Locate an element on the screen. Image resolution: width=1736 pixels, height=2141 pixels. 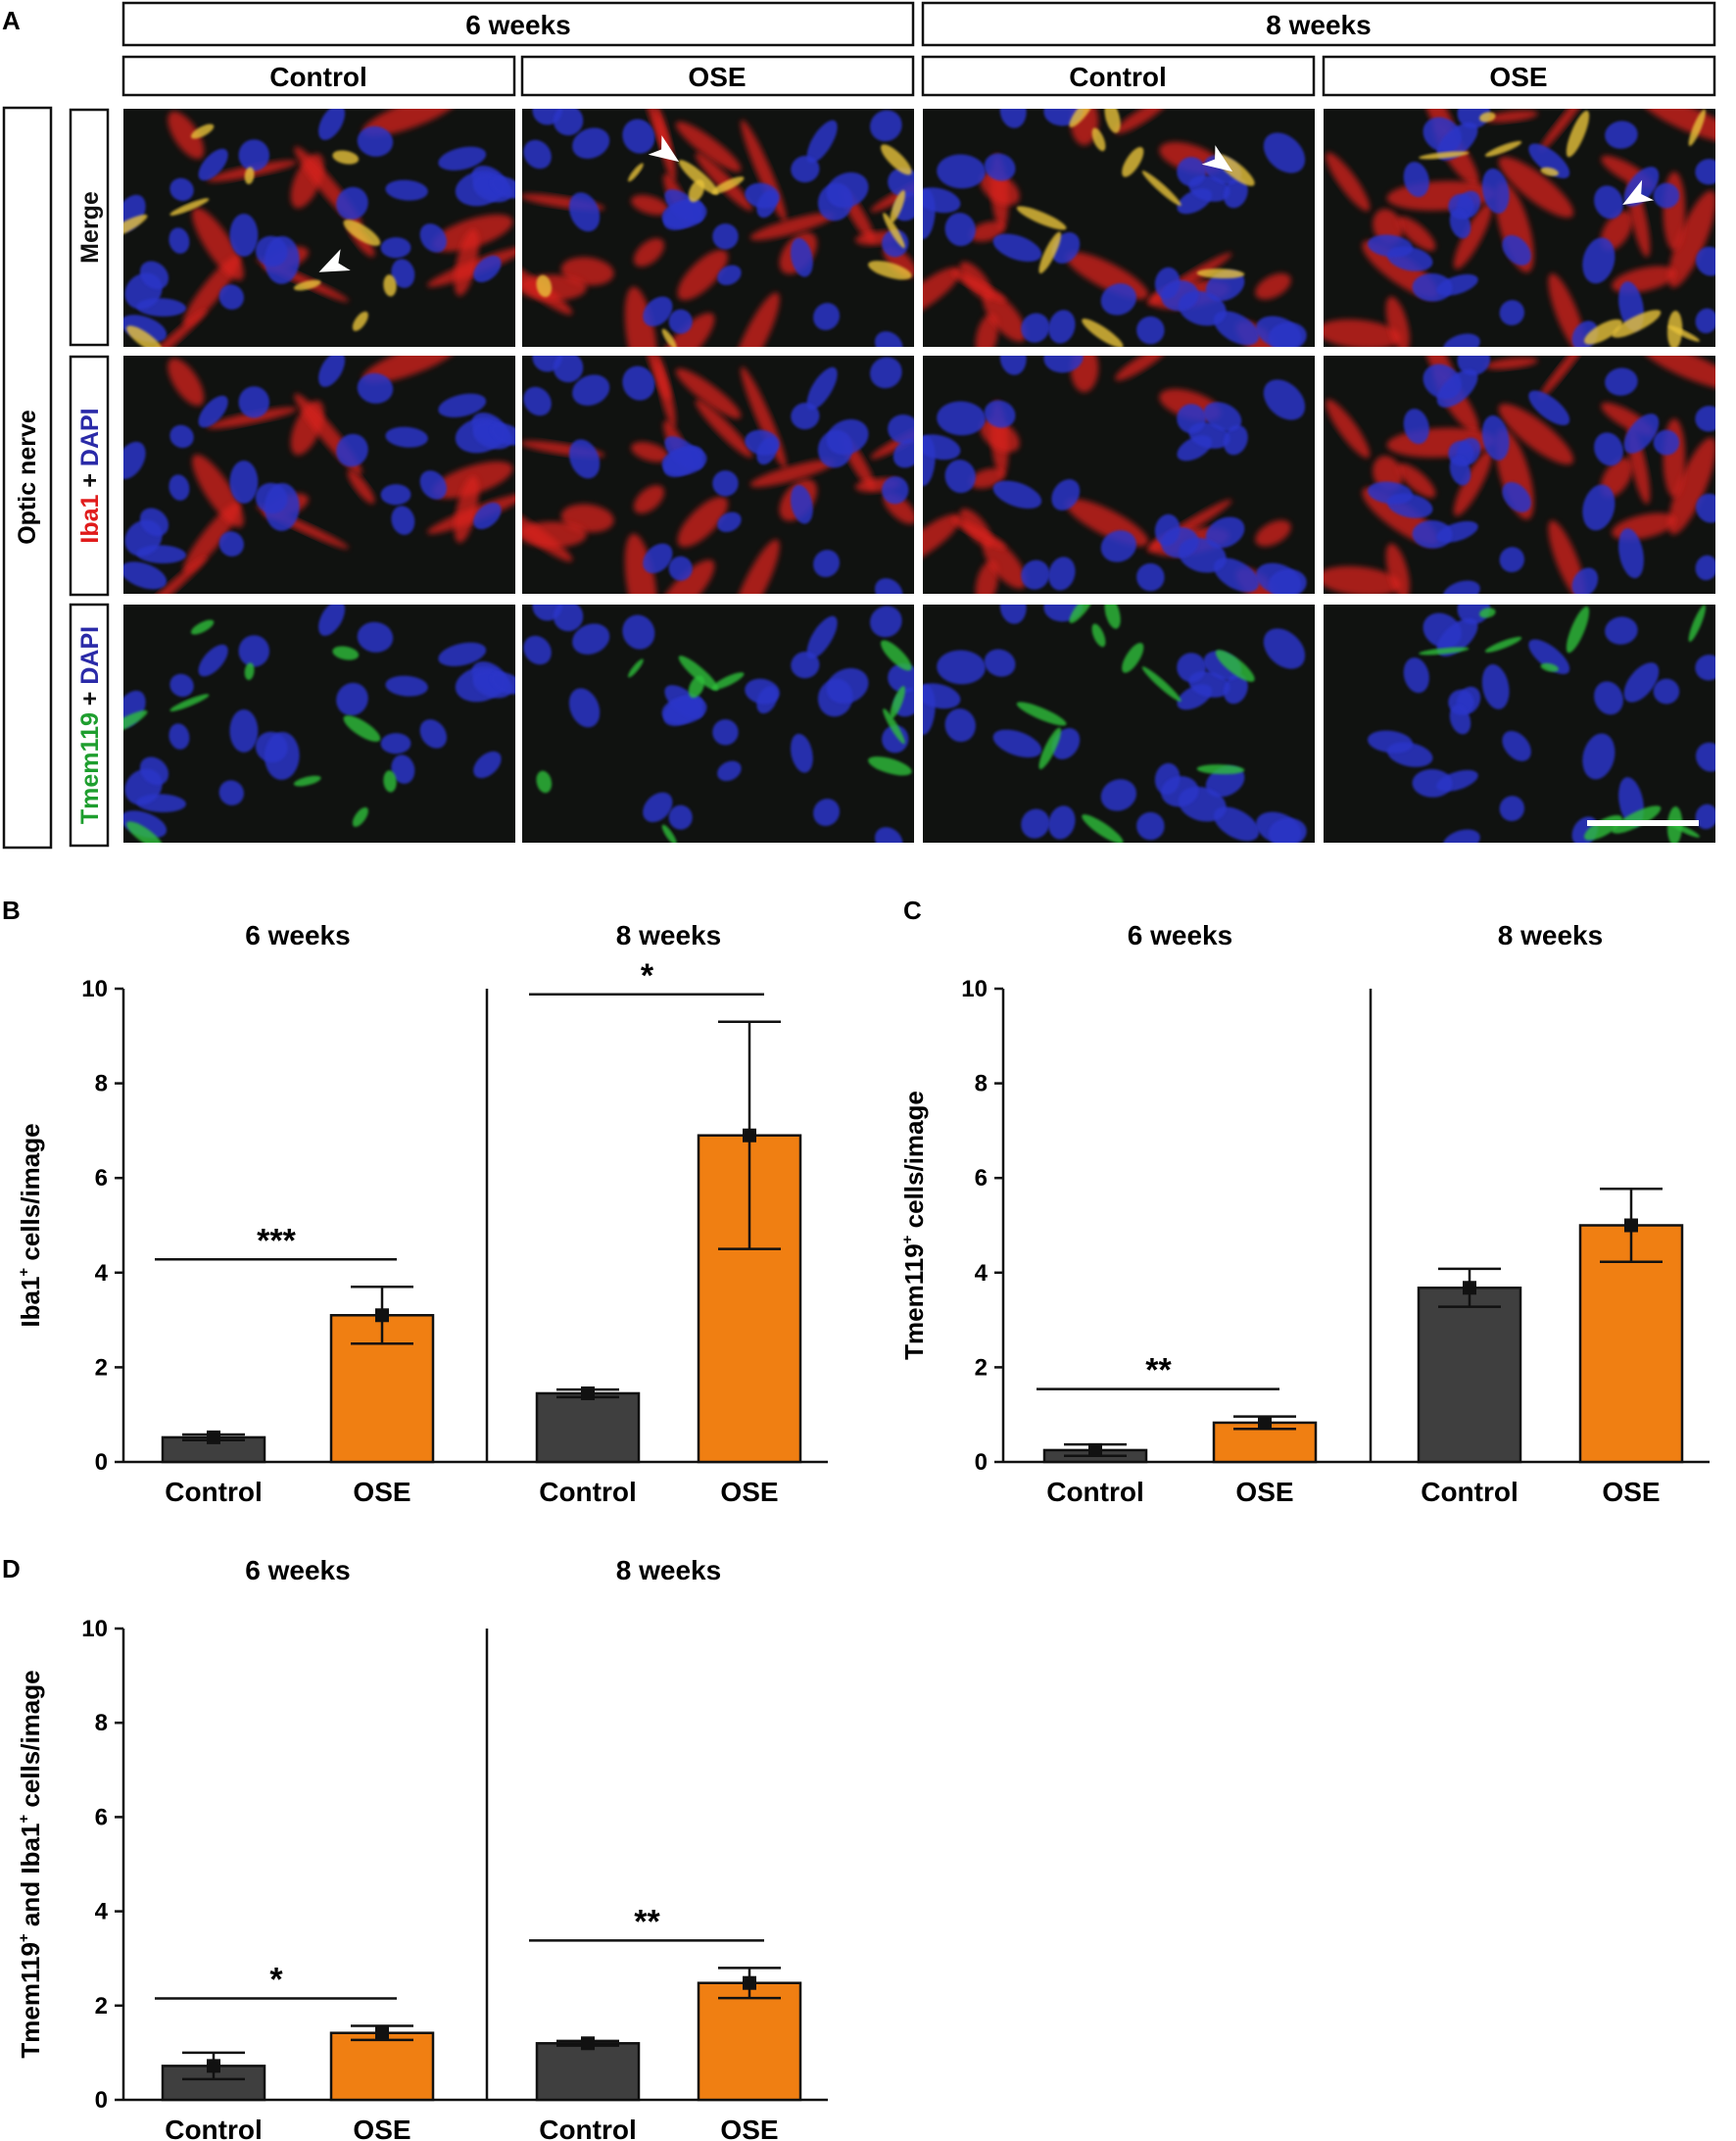
micrograph-r2-c4 is located at coordinates (1519, 475).